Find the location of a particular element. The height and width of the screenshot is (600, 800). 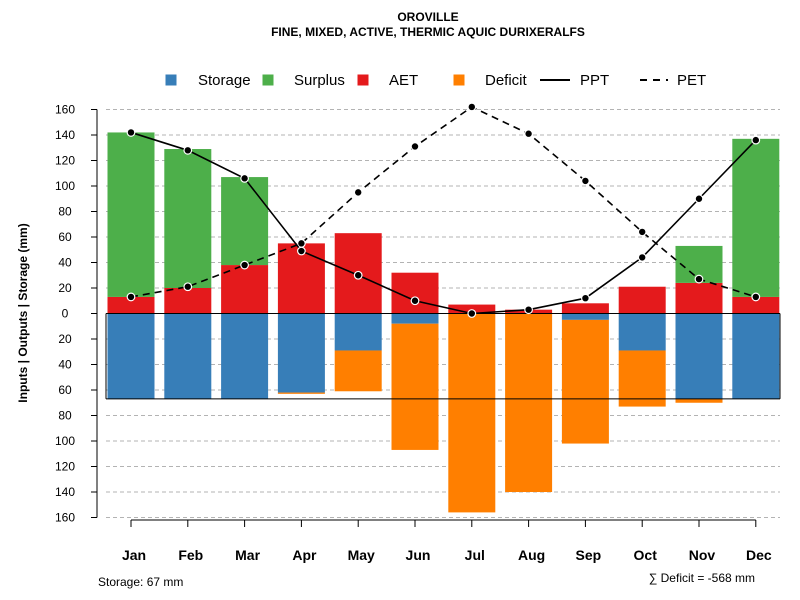

x-tick-label-jul: Jul is located at coordinates (475, 555).